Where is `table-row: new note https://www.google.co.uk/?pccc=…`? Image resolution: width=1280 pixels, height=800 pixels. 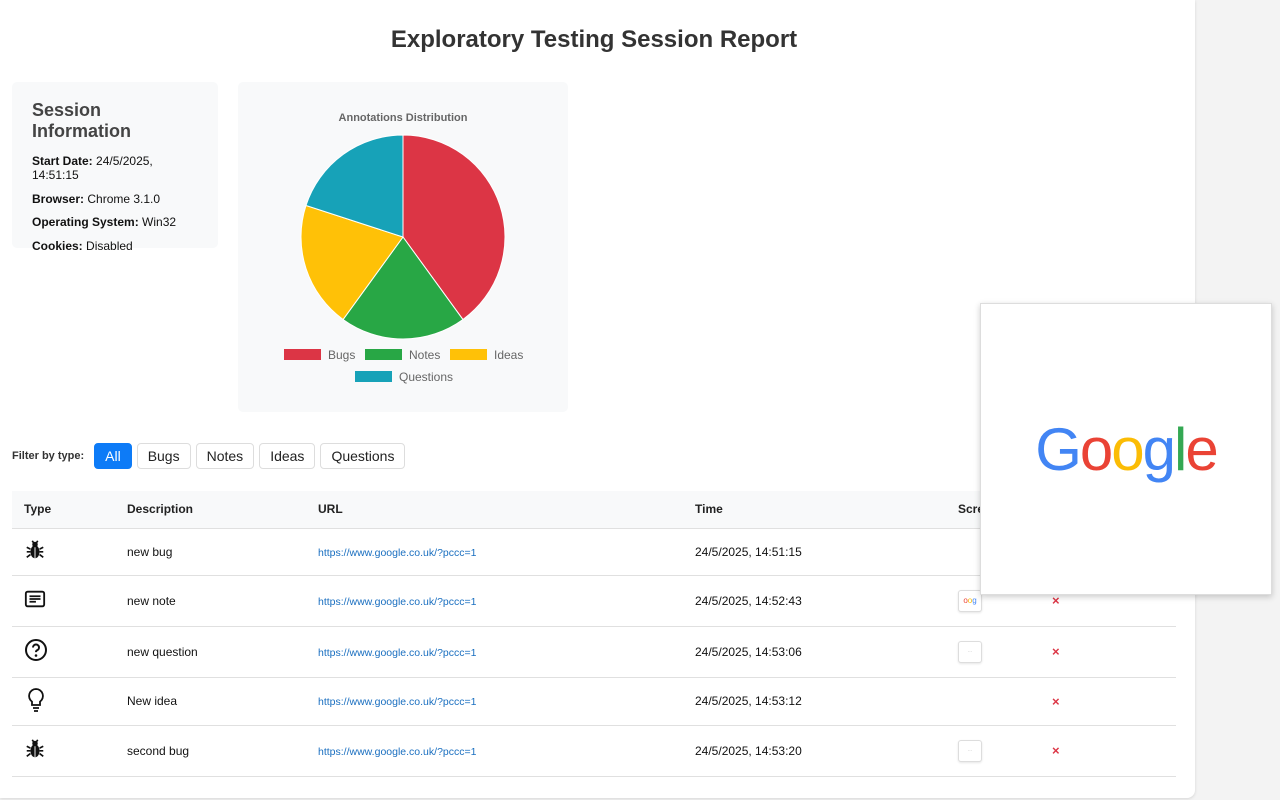 table-row: new note https://www.google.co.uk/?pccc=… is located at coordinates (594, 601).